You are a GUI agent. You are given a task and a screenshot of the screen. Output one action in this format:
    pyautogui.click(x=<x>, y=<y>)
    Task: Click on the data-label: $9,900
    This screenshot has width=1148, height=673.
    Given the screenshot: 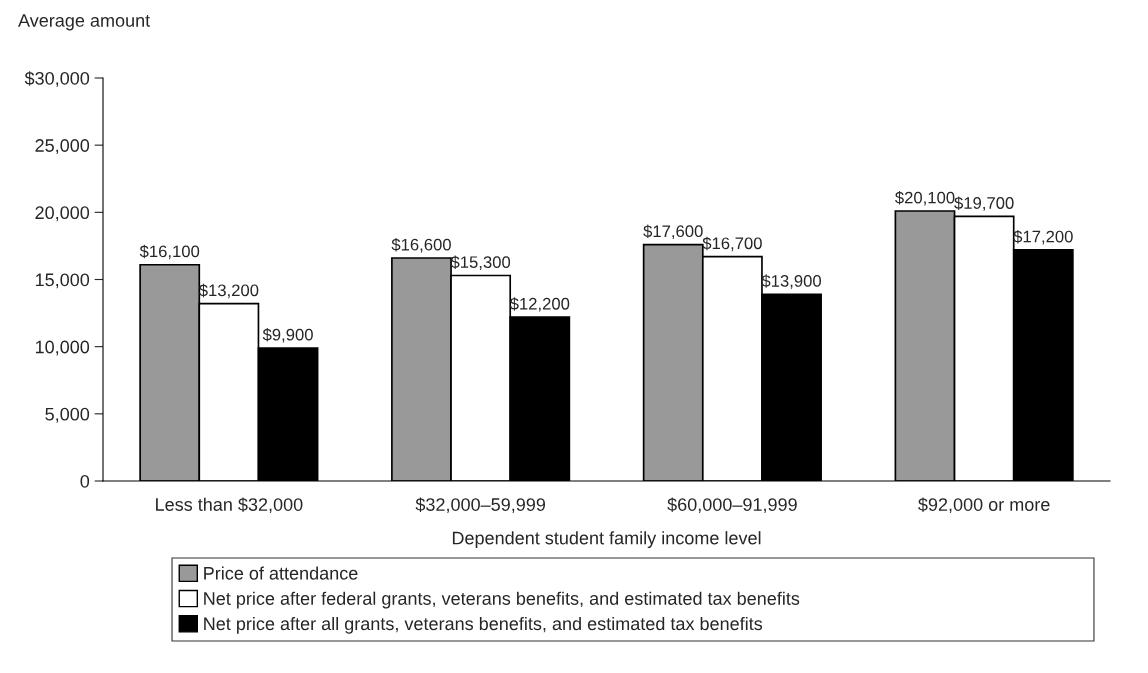 What is the action you would take?
    pyautogui.click(x=287, y=335)
    